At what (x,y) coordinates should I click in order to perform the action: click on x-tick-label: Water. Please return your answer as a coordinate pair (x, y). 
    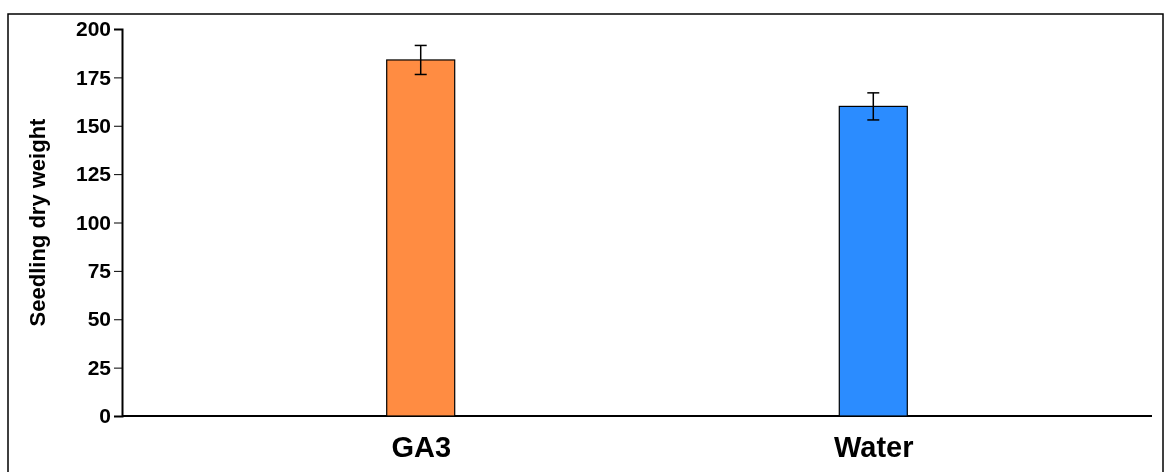
    Looking at the image, I should click on (874, 446).